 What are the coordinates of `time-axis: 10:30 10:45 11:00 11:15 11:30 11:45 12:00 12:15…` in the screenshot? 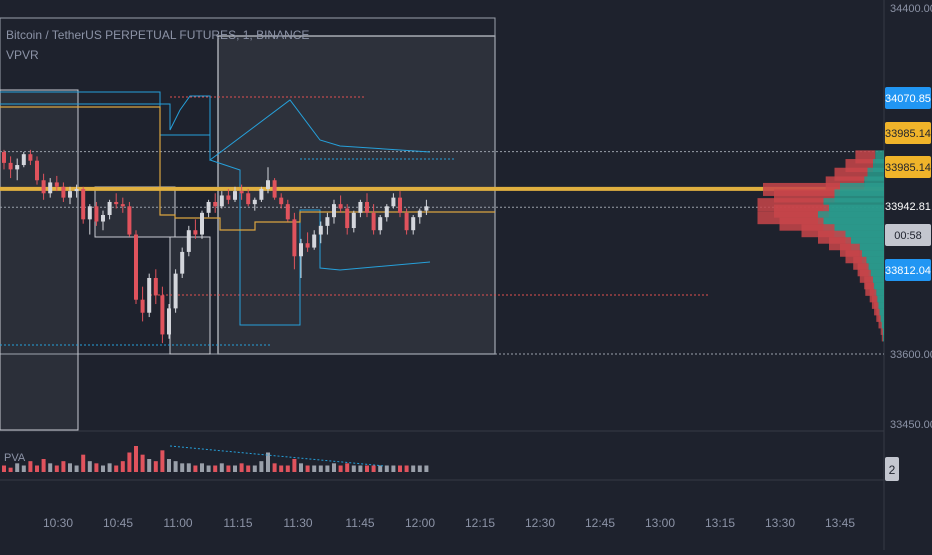 It's located at (449, 523).